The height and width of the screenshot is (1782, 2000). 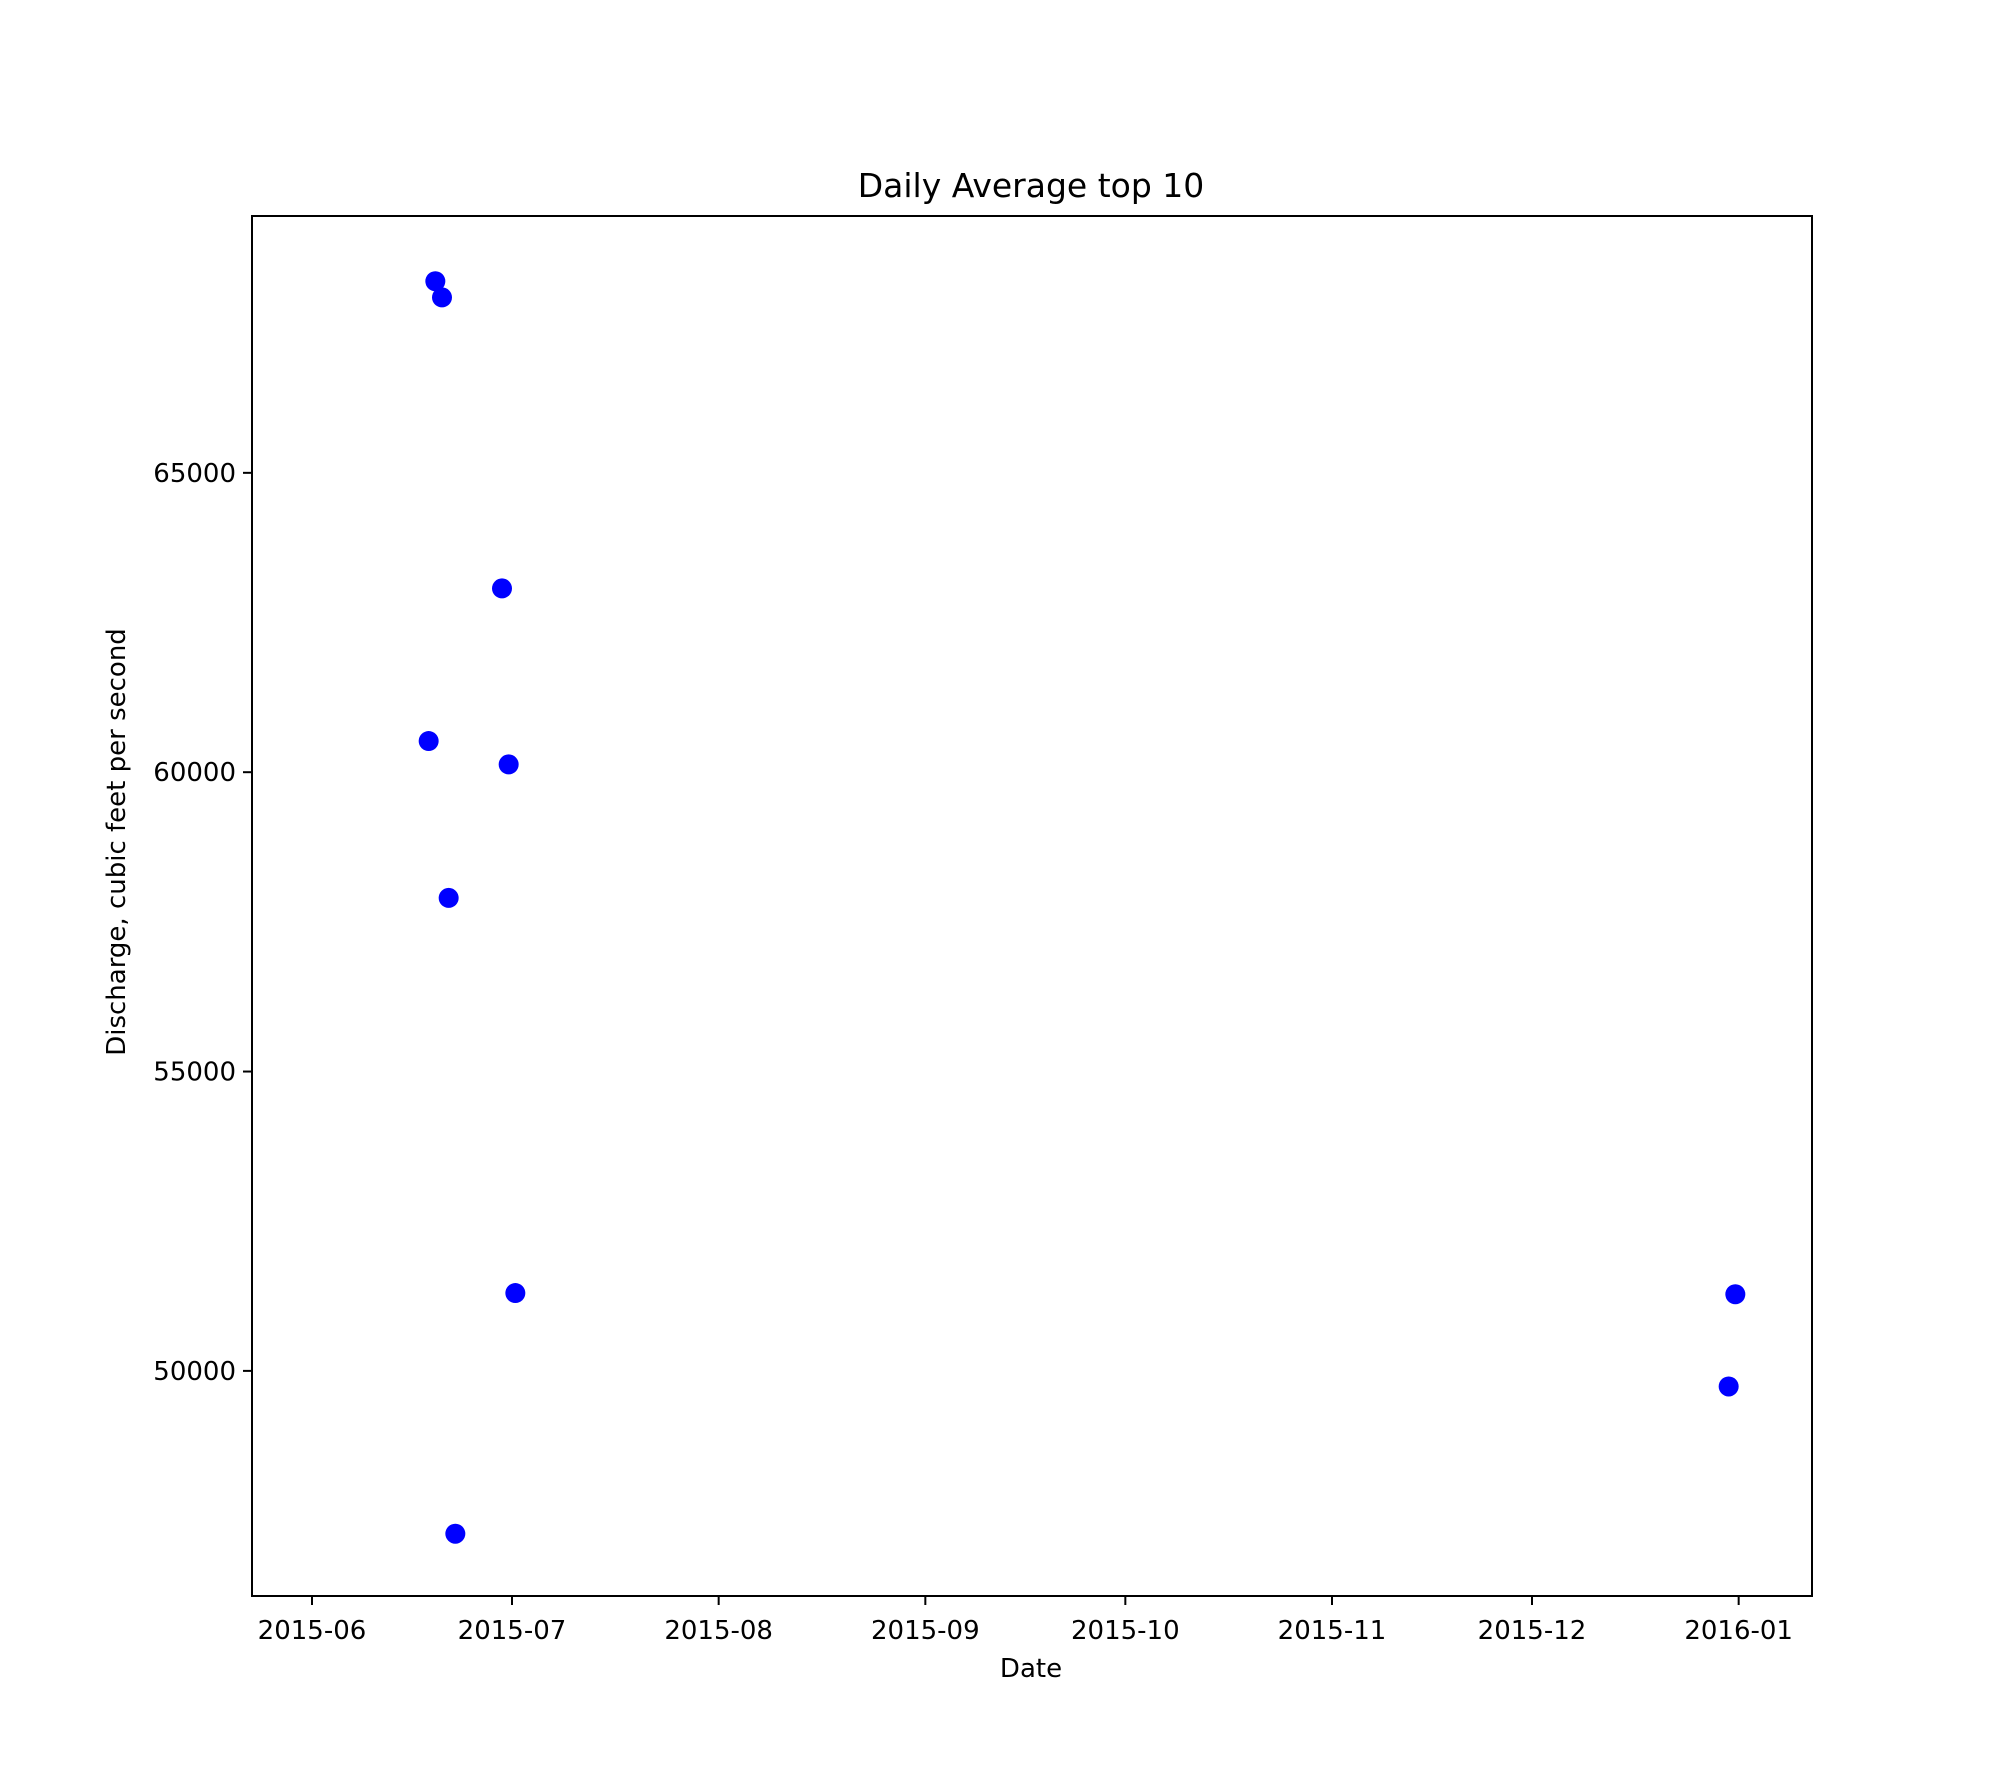 I want to click on chart-title: Daily Average top 10, so click(x=1031, y=185).